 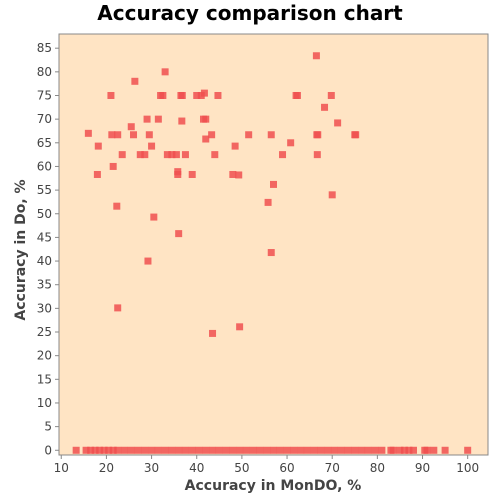 What do you see at coordinates (44, 403) in the screenshot?
I see `y-tick-label: 10` at bounding box center [44, 403].